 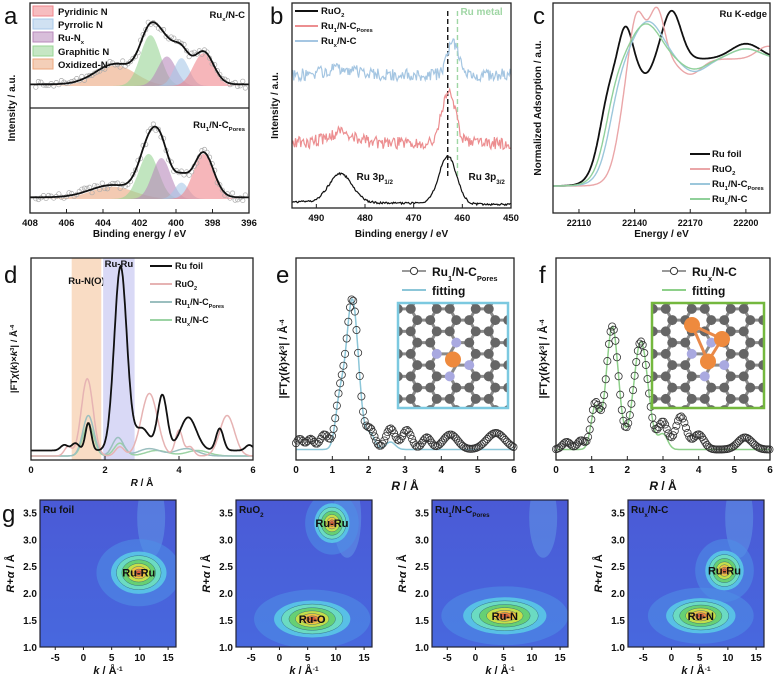 I want to click on text-segment: / Å, so click(x=499, y=670).